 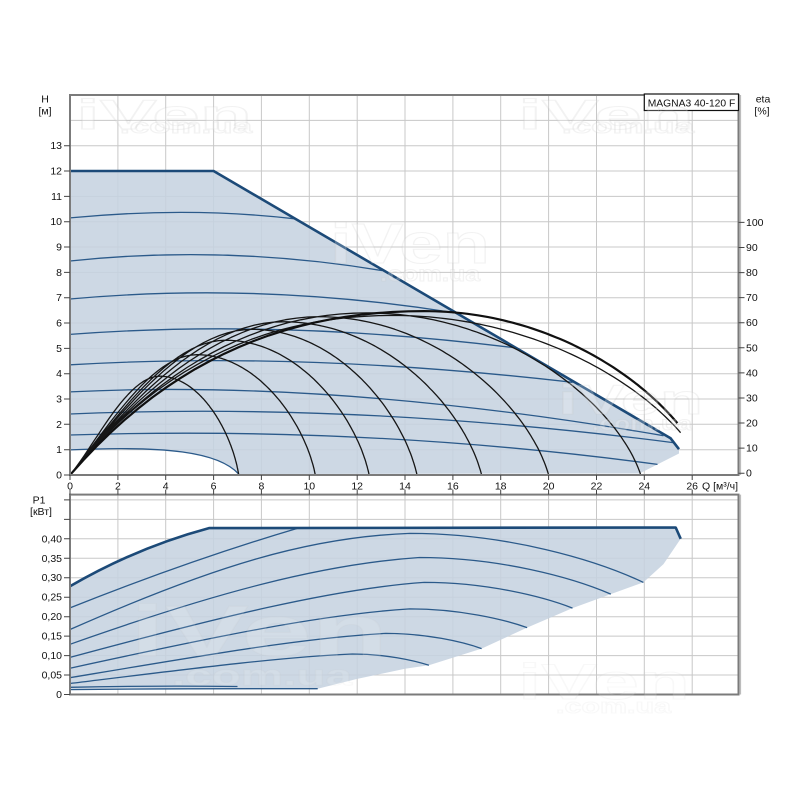 I want to click on svg-text: 18, so click(x=501, y=487).